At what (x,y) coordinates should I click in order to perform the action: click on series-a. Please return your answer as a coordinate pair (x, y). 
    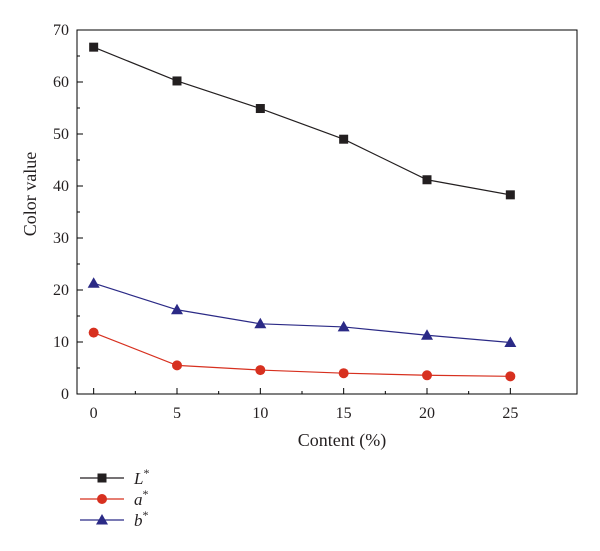
    Looking at the image, I should click on (302, 354).